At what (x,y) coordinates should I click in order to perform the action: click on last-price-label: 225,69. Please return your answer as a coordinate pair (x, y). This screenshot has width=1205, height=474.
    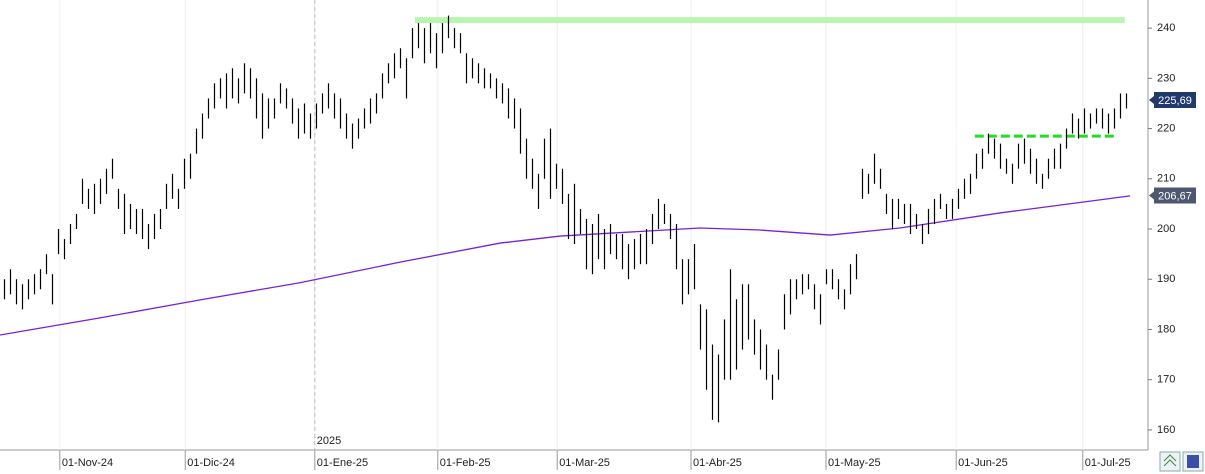
    Looking at the image, I should click on (1175, 101).